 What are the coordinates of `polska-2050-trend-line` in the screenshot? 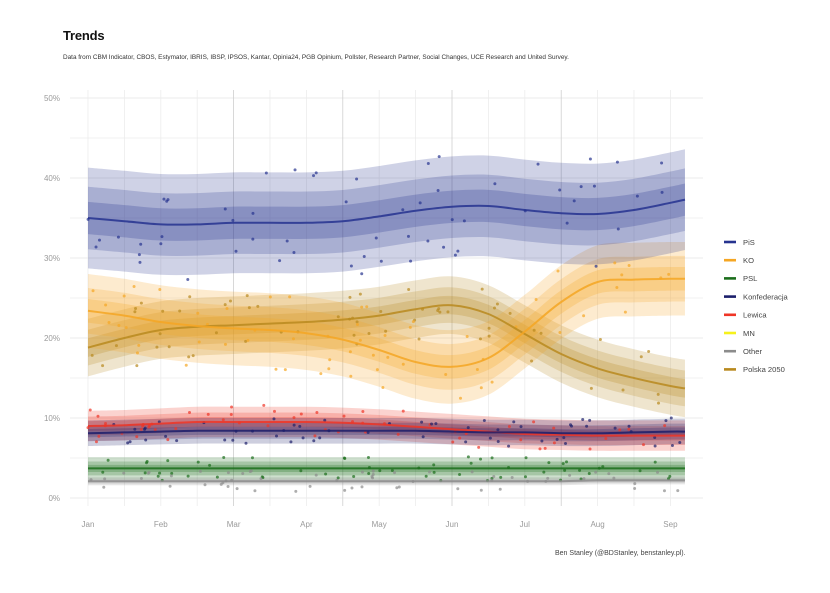 It's located at (386, 347).